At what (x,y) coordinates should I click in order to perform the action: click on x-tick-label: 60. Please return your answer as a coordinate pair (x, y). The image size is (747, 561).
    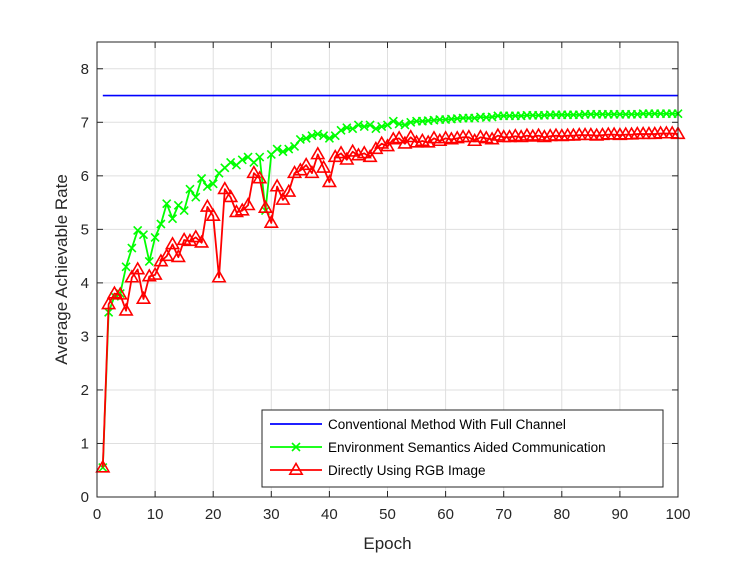
    Looking at the image, I should click on (445, 514).